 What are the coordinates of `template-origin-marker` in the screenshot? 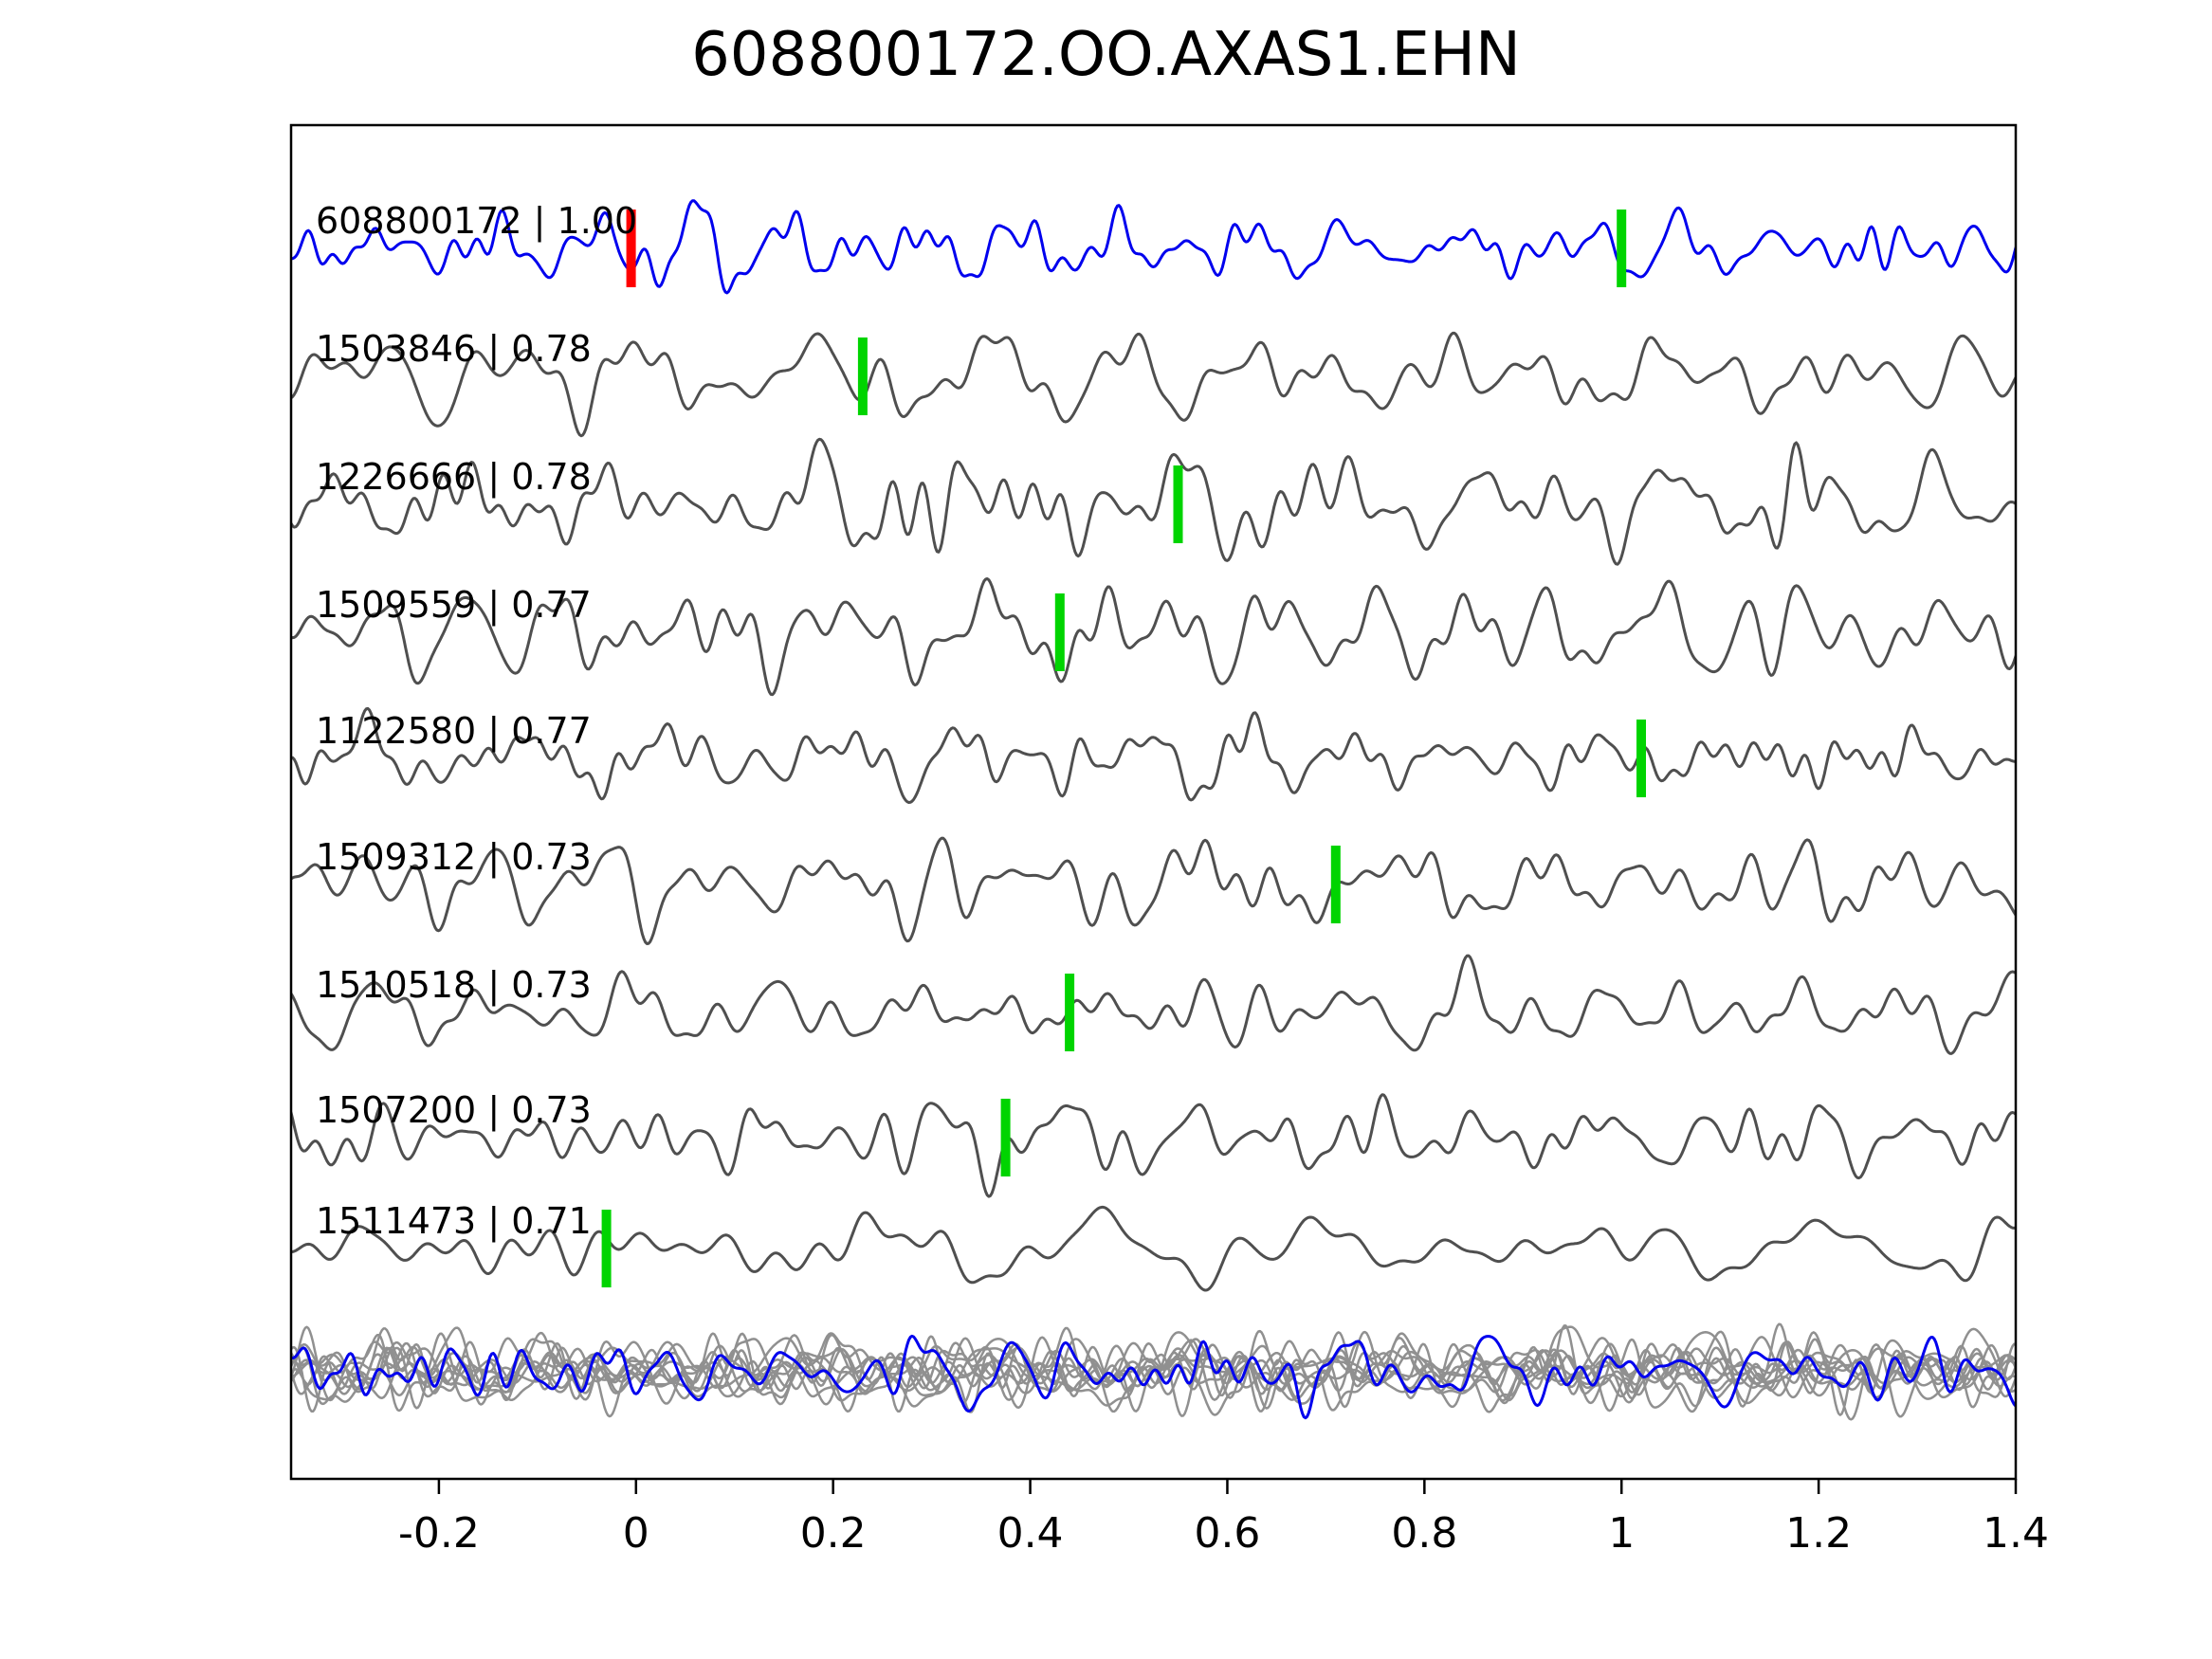 It's located at (631, 248).